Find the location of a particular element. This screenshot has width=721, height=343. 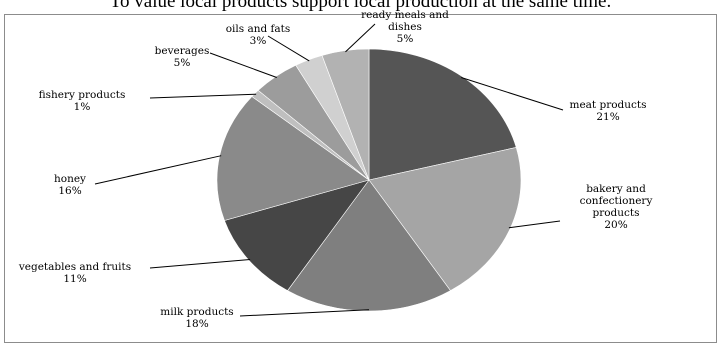

slice-percent-label: 11% is located at coordinates (74, 279).